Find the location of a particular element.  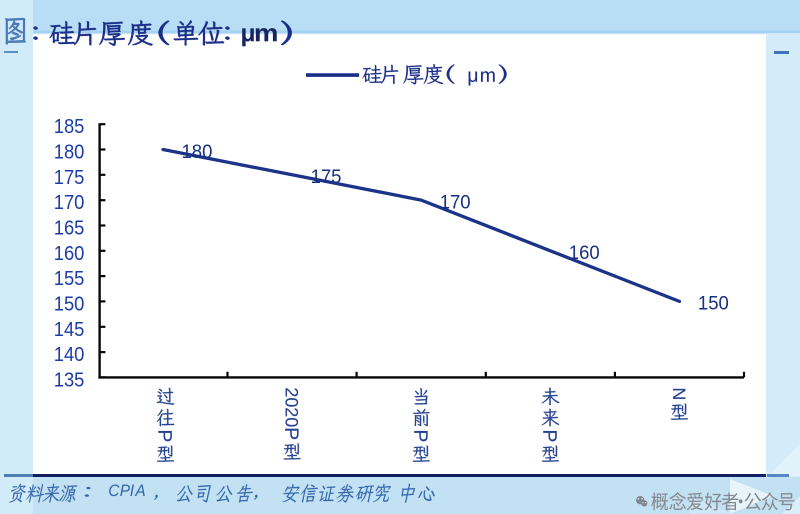

svg-text: 155 is located at coordinates (69, 279).